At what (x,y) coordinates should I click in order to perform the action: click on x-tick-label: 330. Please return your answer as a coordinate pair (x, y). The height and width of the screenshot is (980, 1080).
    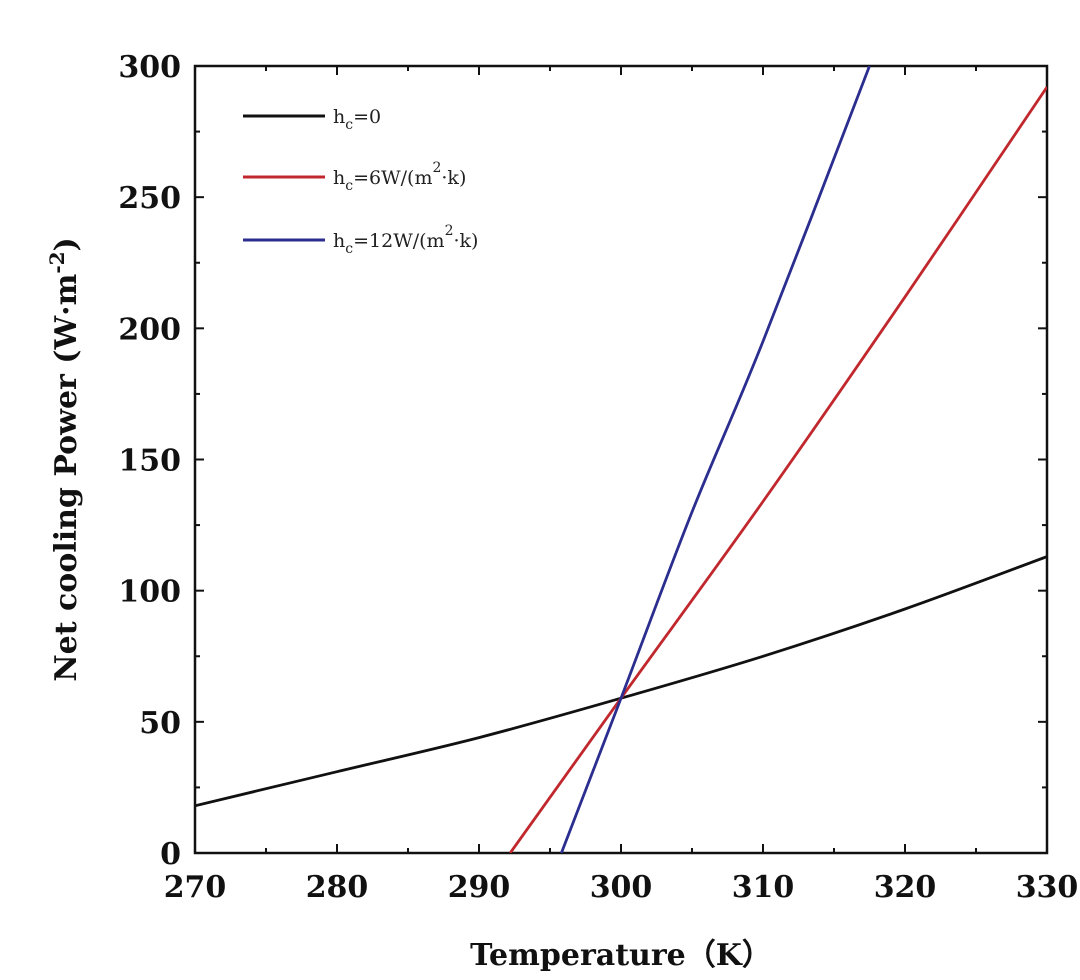
    Looking at the image, I should click on (1047, 887).